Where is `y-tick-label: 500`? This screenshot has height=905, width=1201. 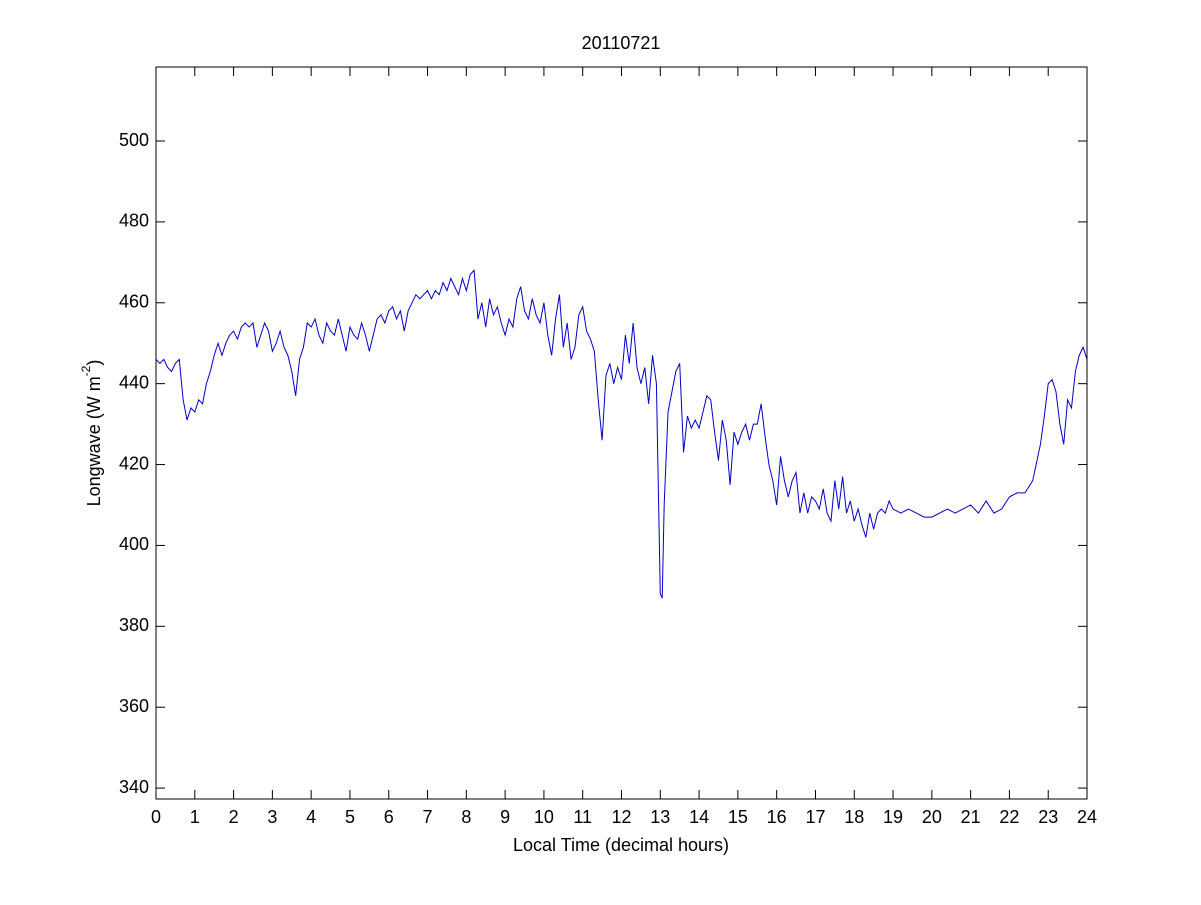
y-tick-label: 500 is located at coordinates (134, 140).